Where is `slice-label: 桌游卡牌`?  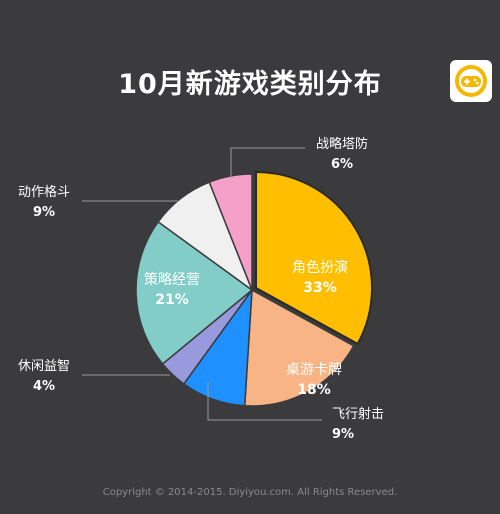 slice-label: 桌游卡牌 is located at coordinates (314, 369).